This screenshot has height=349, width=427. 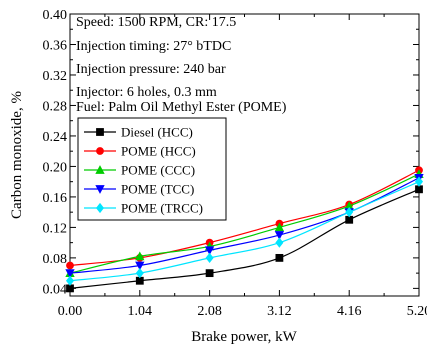 What do you see at coordinates (55, 15) in the screenshot?
I see `y-tick-label: 0.40` at bounding box center [55, 15].